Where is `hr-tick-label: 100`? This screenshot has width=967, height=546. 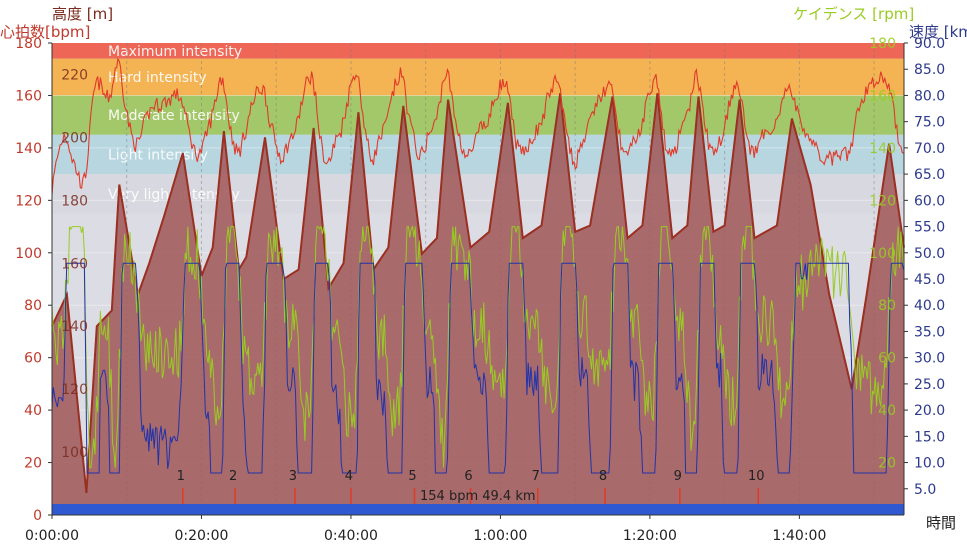 hr-tick-label: 100 is located at coordinates (28, 254).